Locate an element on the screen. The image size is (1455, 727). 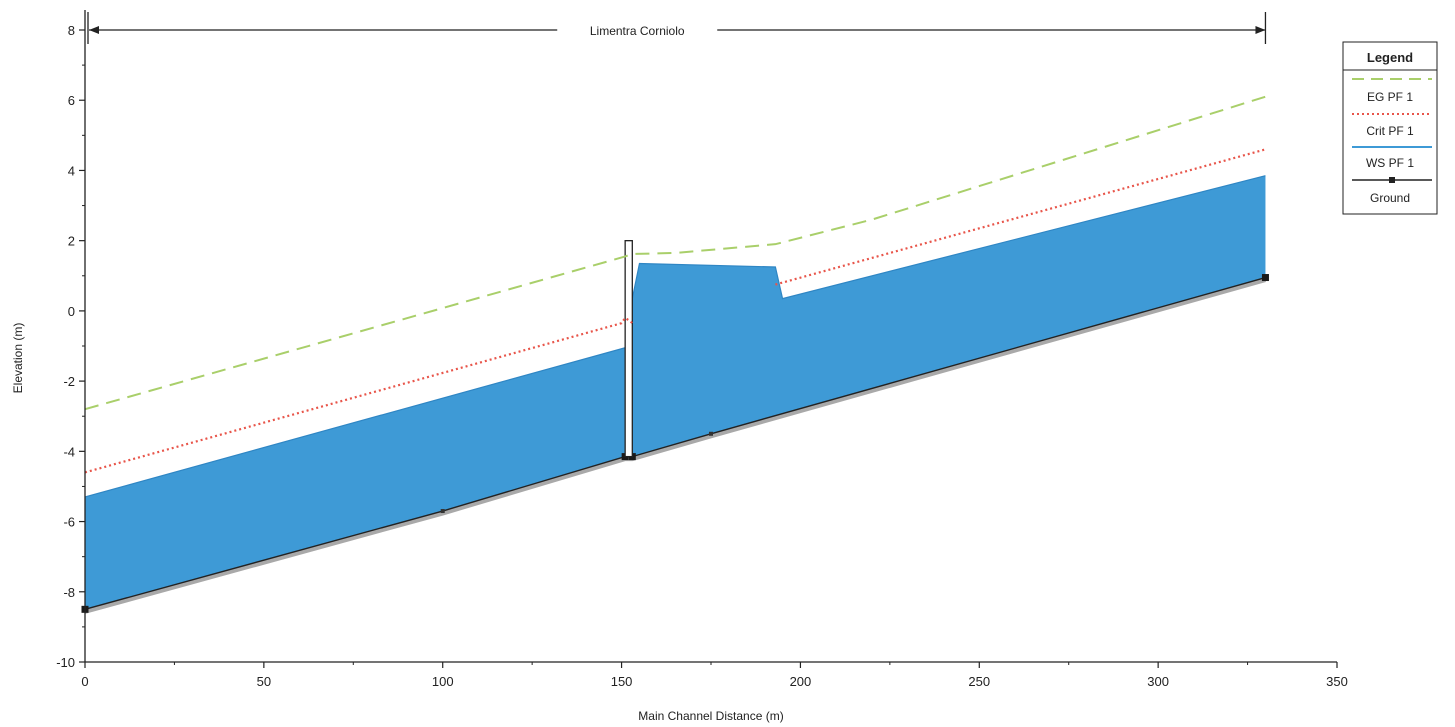
legend-label-ground: Ground is located at coordinates (1390, 198).